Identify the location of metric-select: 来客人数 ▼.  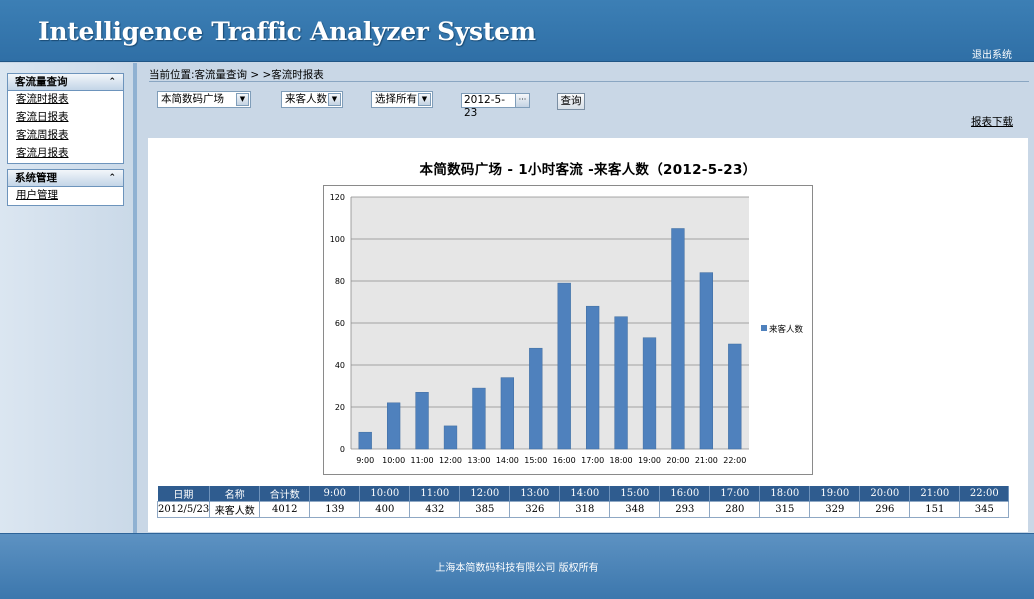
(312, 99).